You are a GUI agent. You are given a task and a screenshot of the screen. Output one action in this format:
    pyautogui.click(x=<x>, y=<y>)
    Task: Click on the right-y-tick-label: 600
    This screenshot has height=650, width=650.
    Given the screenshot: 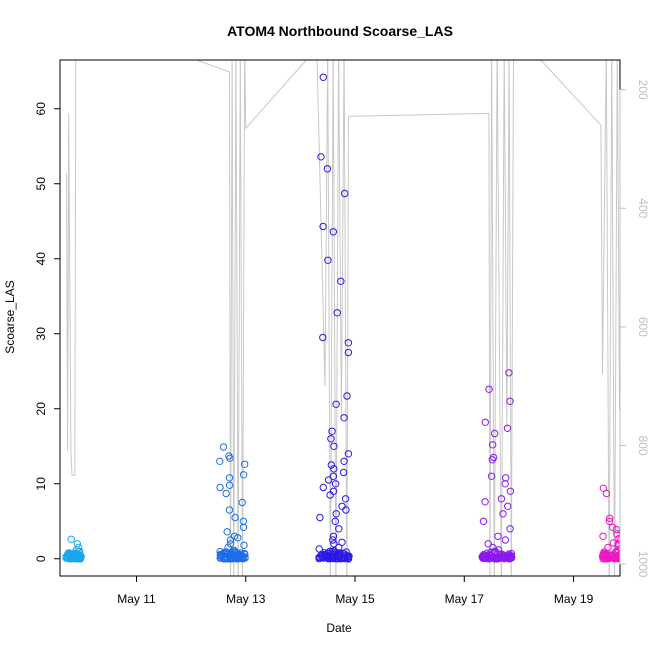 What is the action you would take?
    pyautogui.click(x=643, y=327)
    